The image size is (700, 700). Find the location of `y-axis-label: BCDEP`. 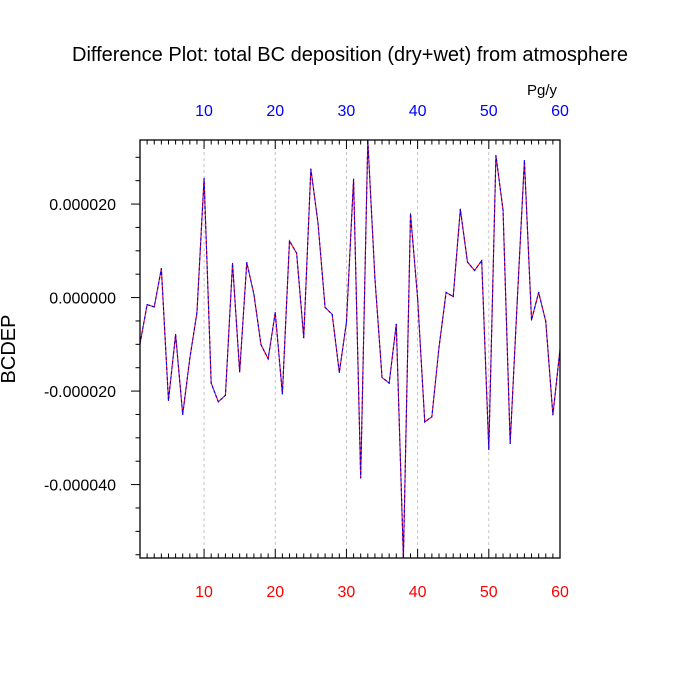

y-axis-label: BCDEP is located at coordinates (10, 349).